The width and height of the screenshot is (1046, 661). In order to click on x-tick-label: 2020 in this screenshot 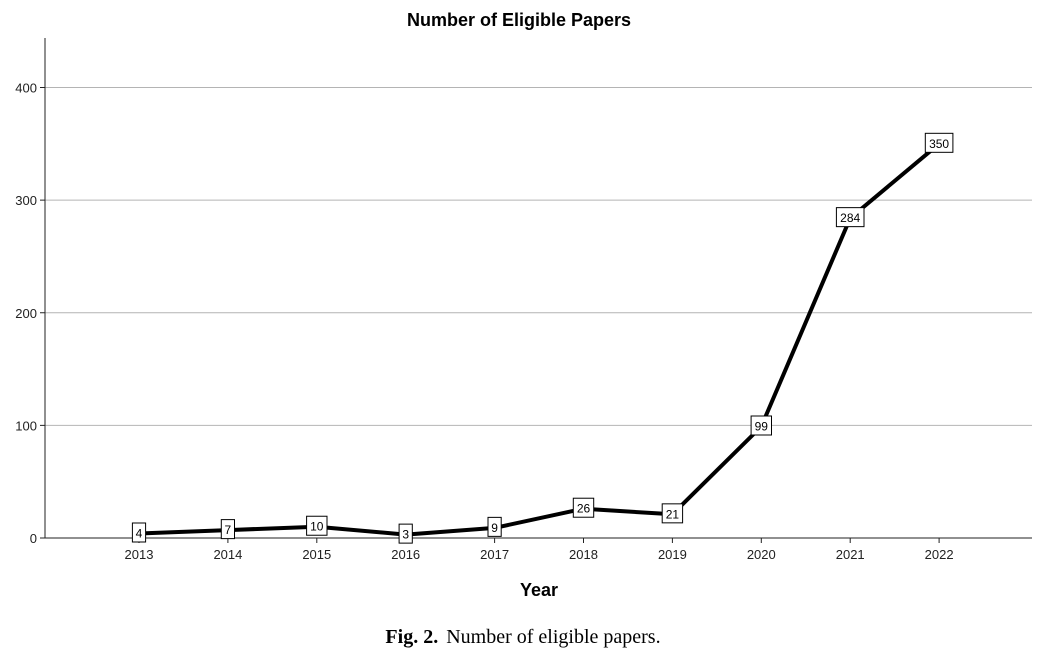, I will do `click(761, 554)`.